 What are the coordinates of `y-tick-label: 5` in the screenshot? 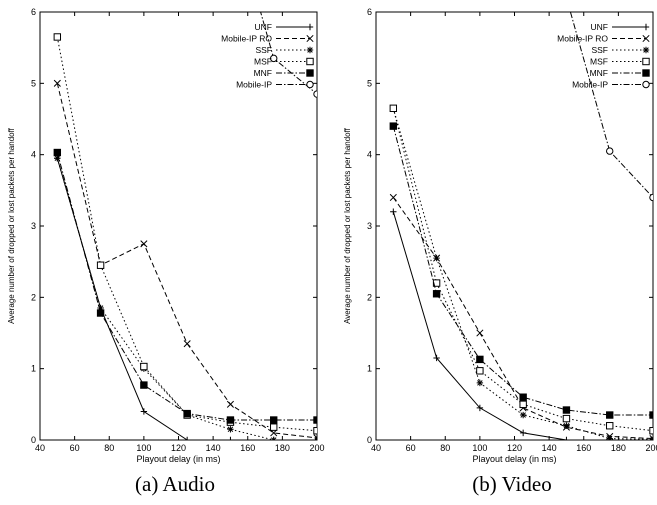 It's located at (33, 83).